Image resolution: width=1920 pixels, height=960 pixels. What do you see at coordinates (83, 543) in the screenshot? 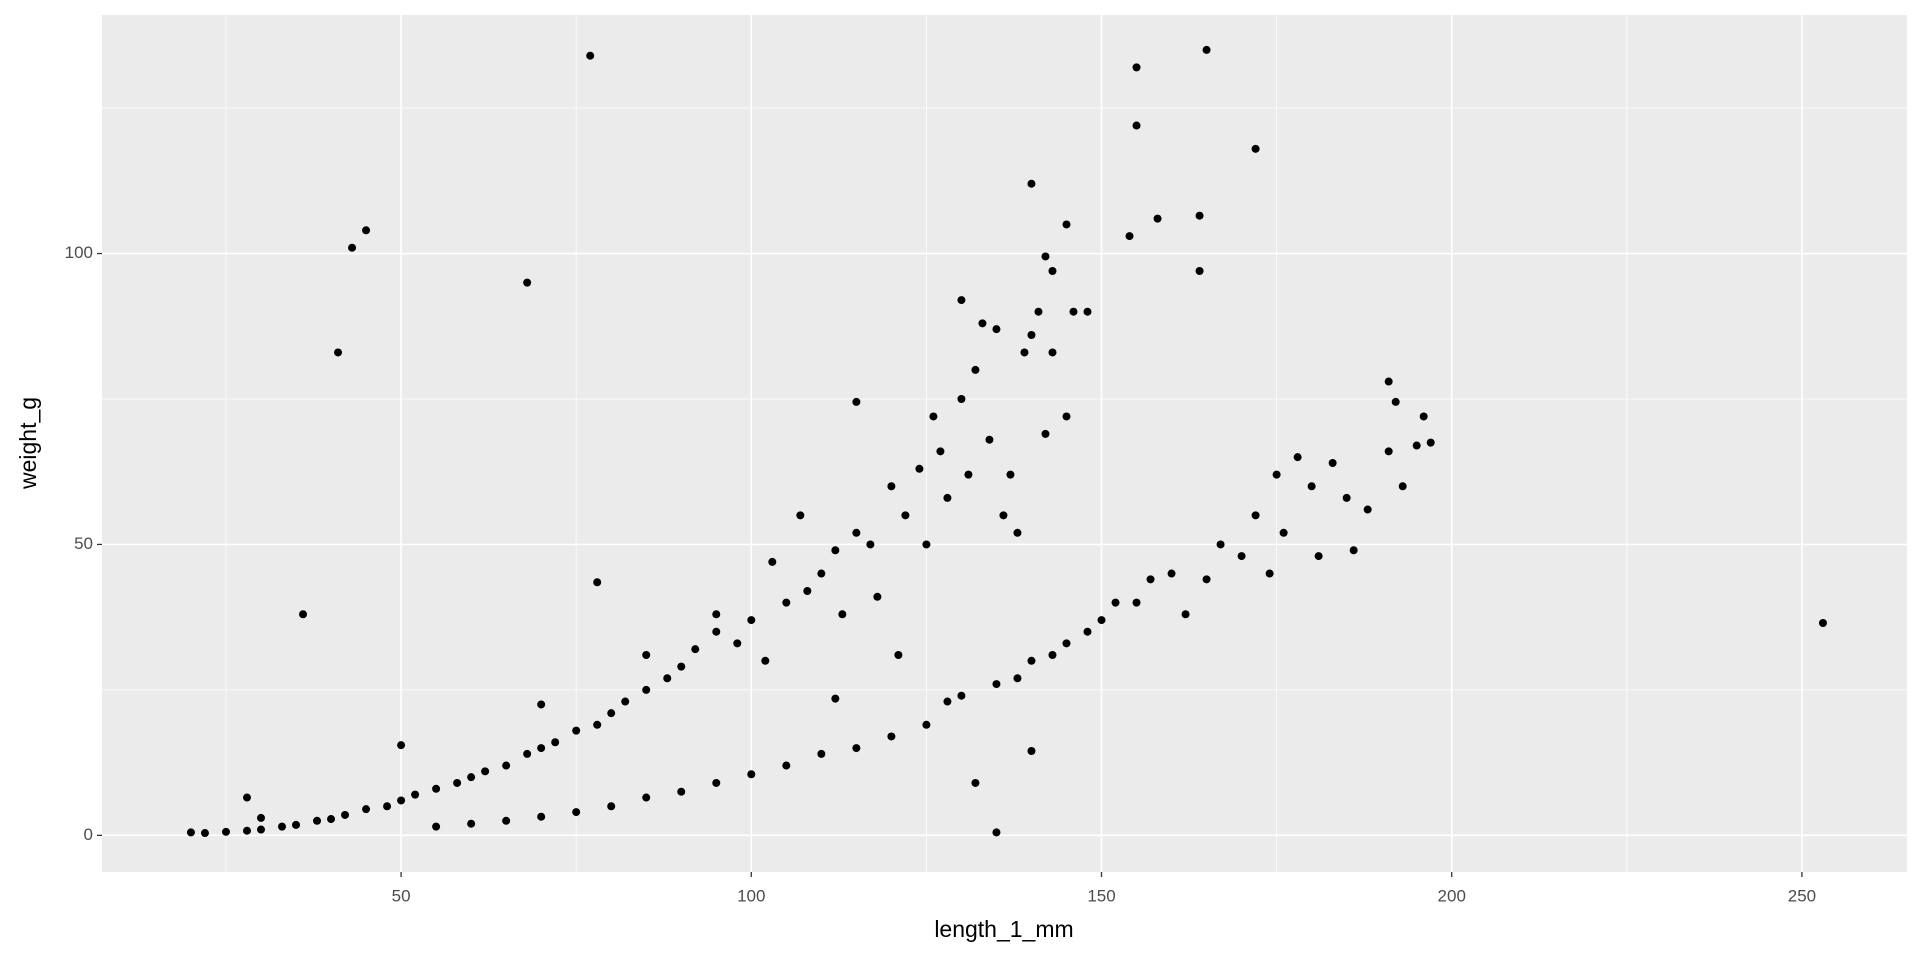
I see `y-tick-label: 50` at bounding box center [83, 543].